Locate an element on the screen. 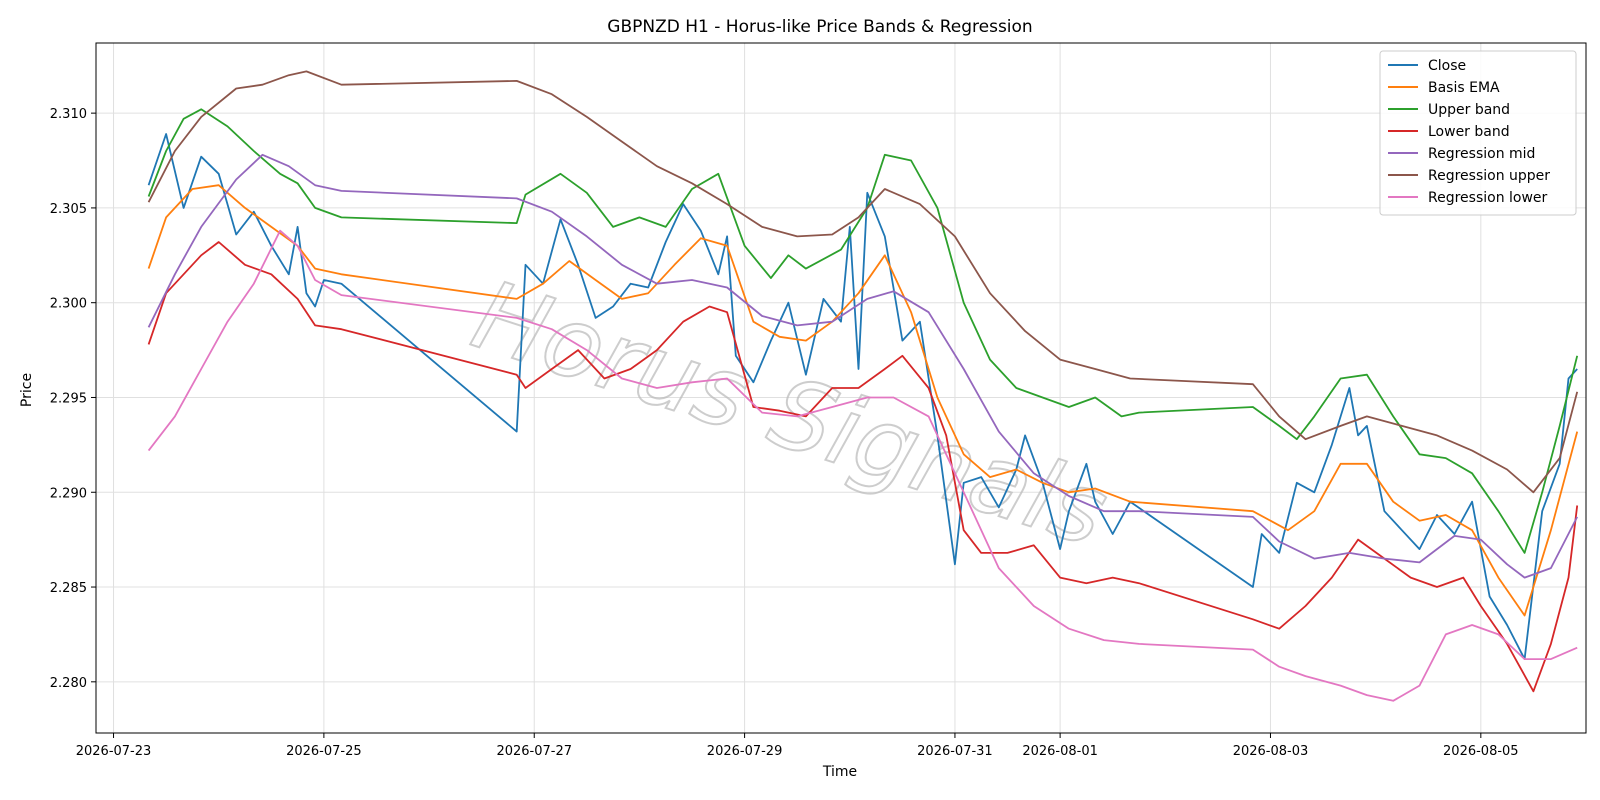 The image size is (1600, 800). legend-label: Upper band is located at coordinates (1469, 110).